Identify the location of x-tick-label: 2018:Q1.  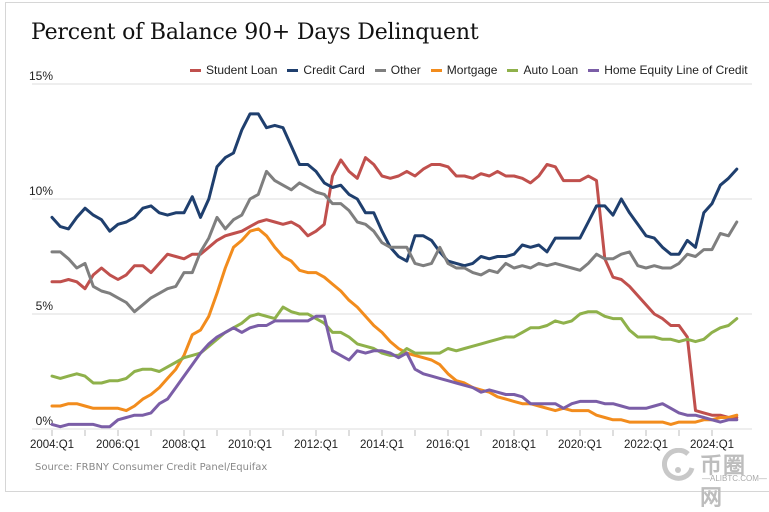
(514, 445).